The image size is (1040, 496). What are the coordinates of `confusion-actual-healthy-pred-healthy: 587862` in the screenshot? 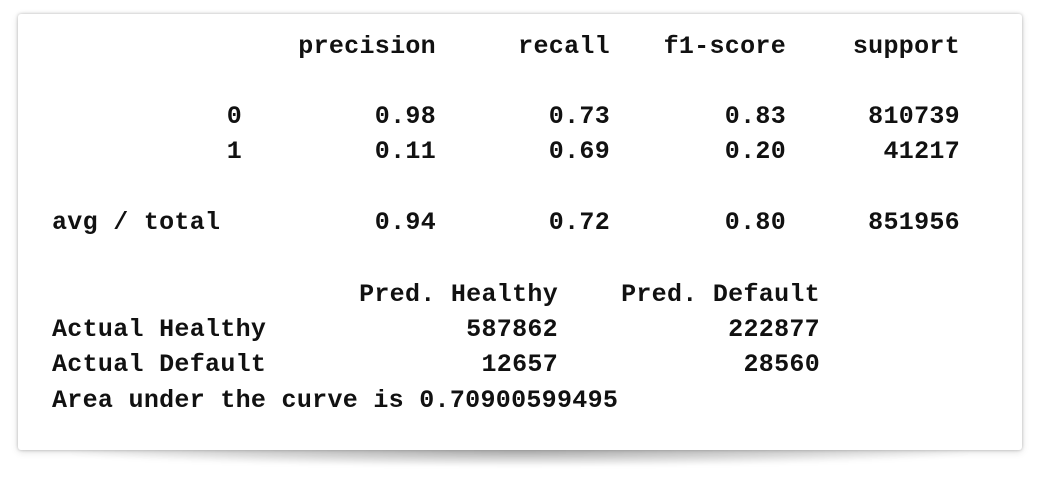 It's located at (512, 329).